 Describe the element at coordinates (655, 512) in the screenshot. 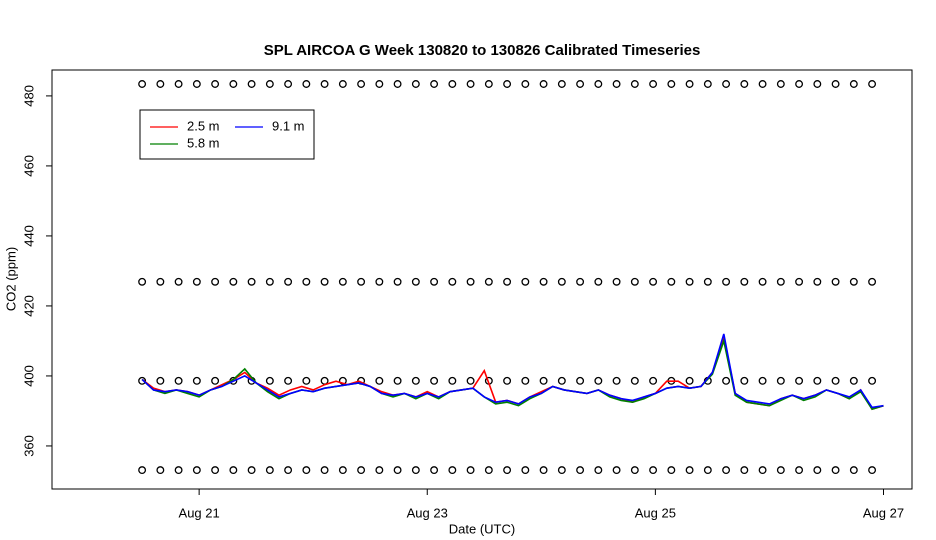

I see `x-tick-label: Aug 25` at that location.